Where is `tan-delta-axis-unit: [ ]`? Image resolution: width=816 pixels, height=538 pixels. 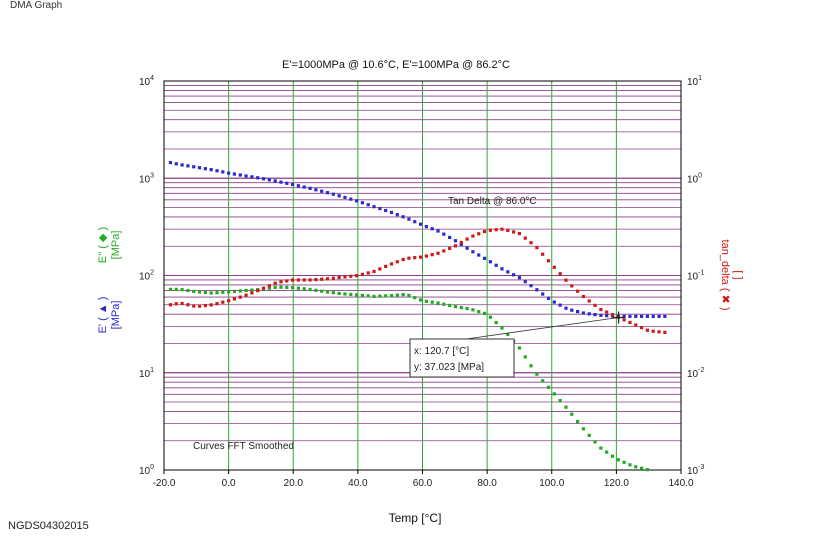 tan-delta-axis-unit: [ ] is located at coordinates (738, 274).